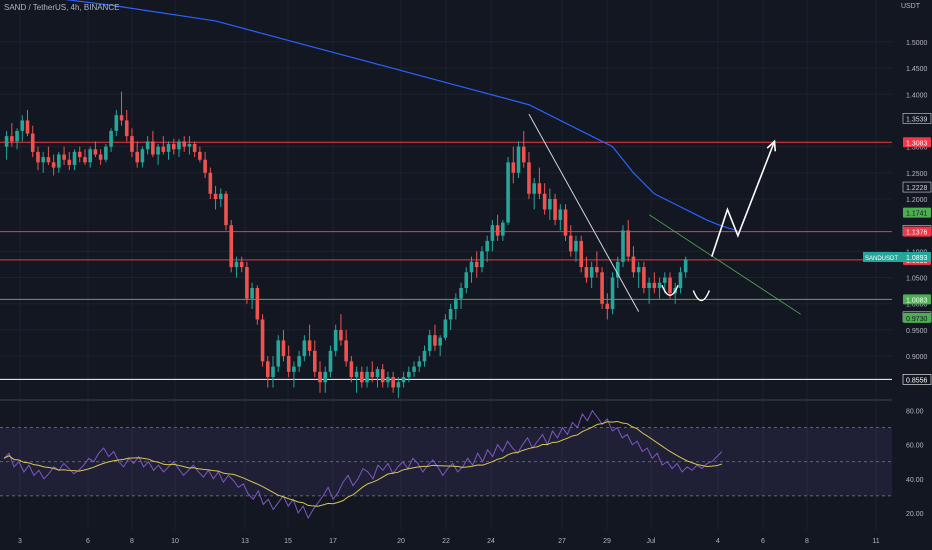  Describe the element at coordinates (701, 296) in the screenshot. I see `cup-mark` at that location.